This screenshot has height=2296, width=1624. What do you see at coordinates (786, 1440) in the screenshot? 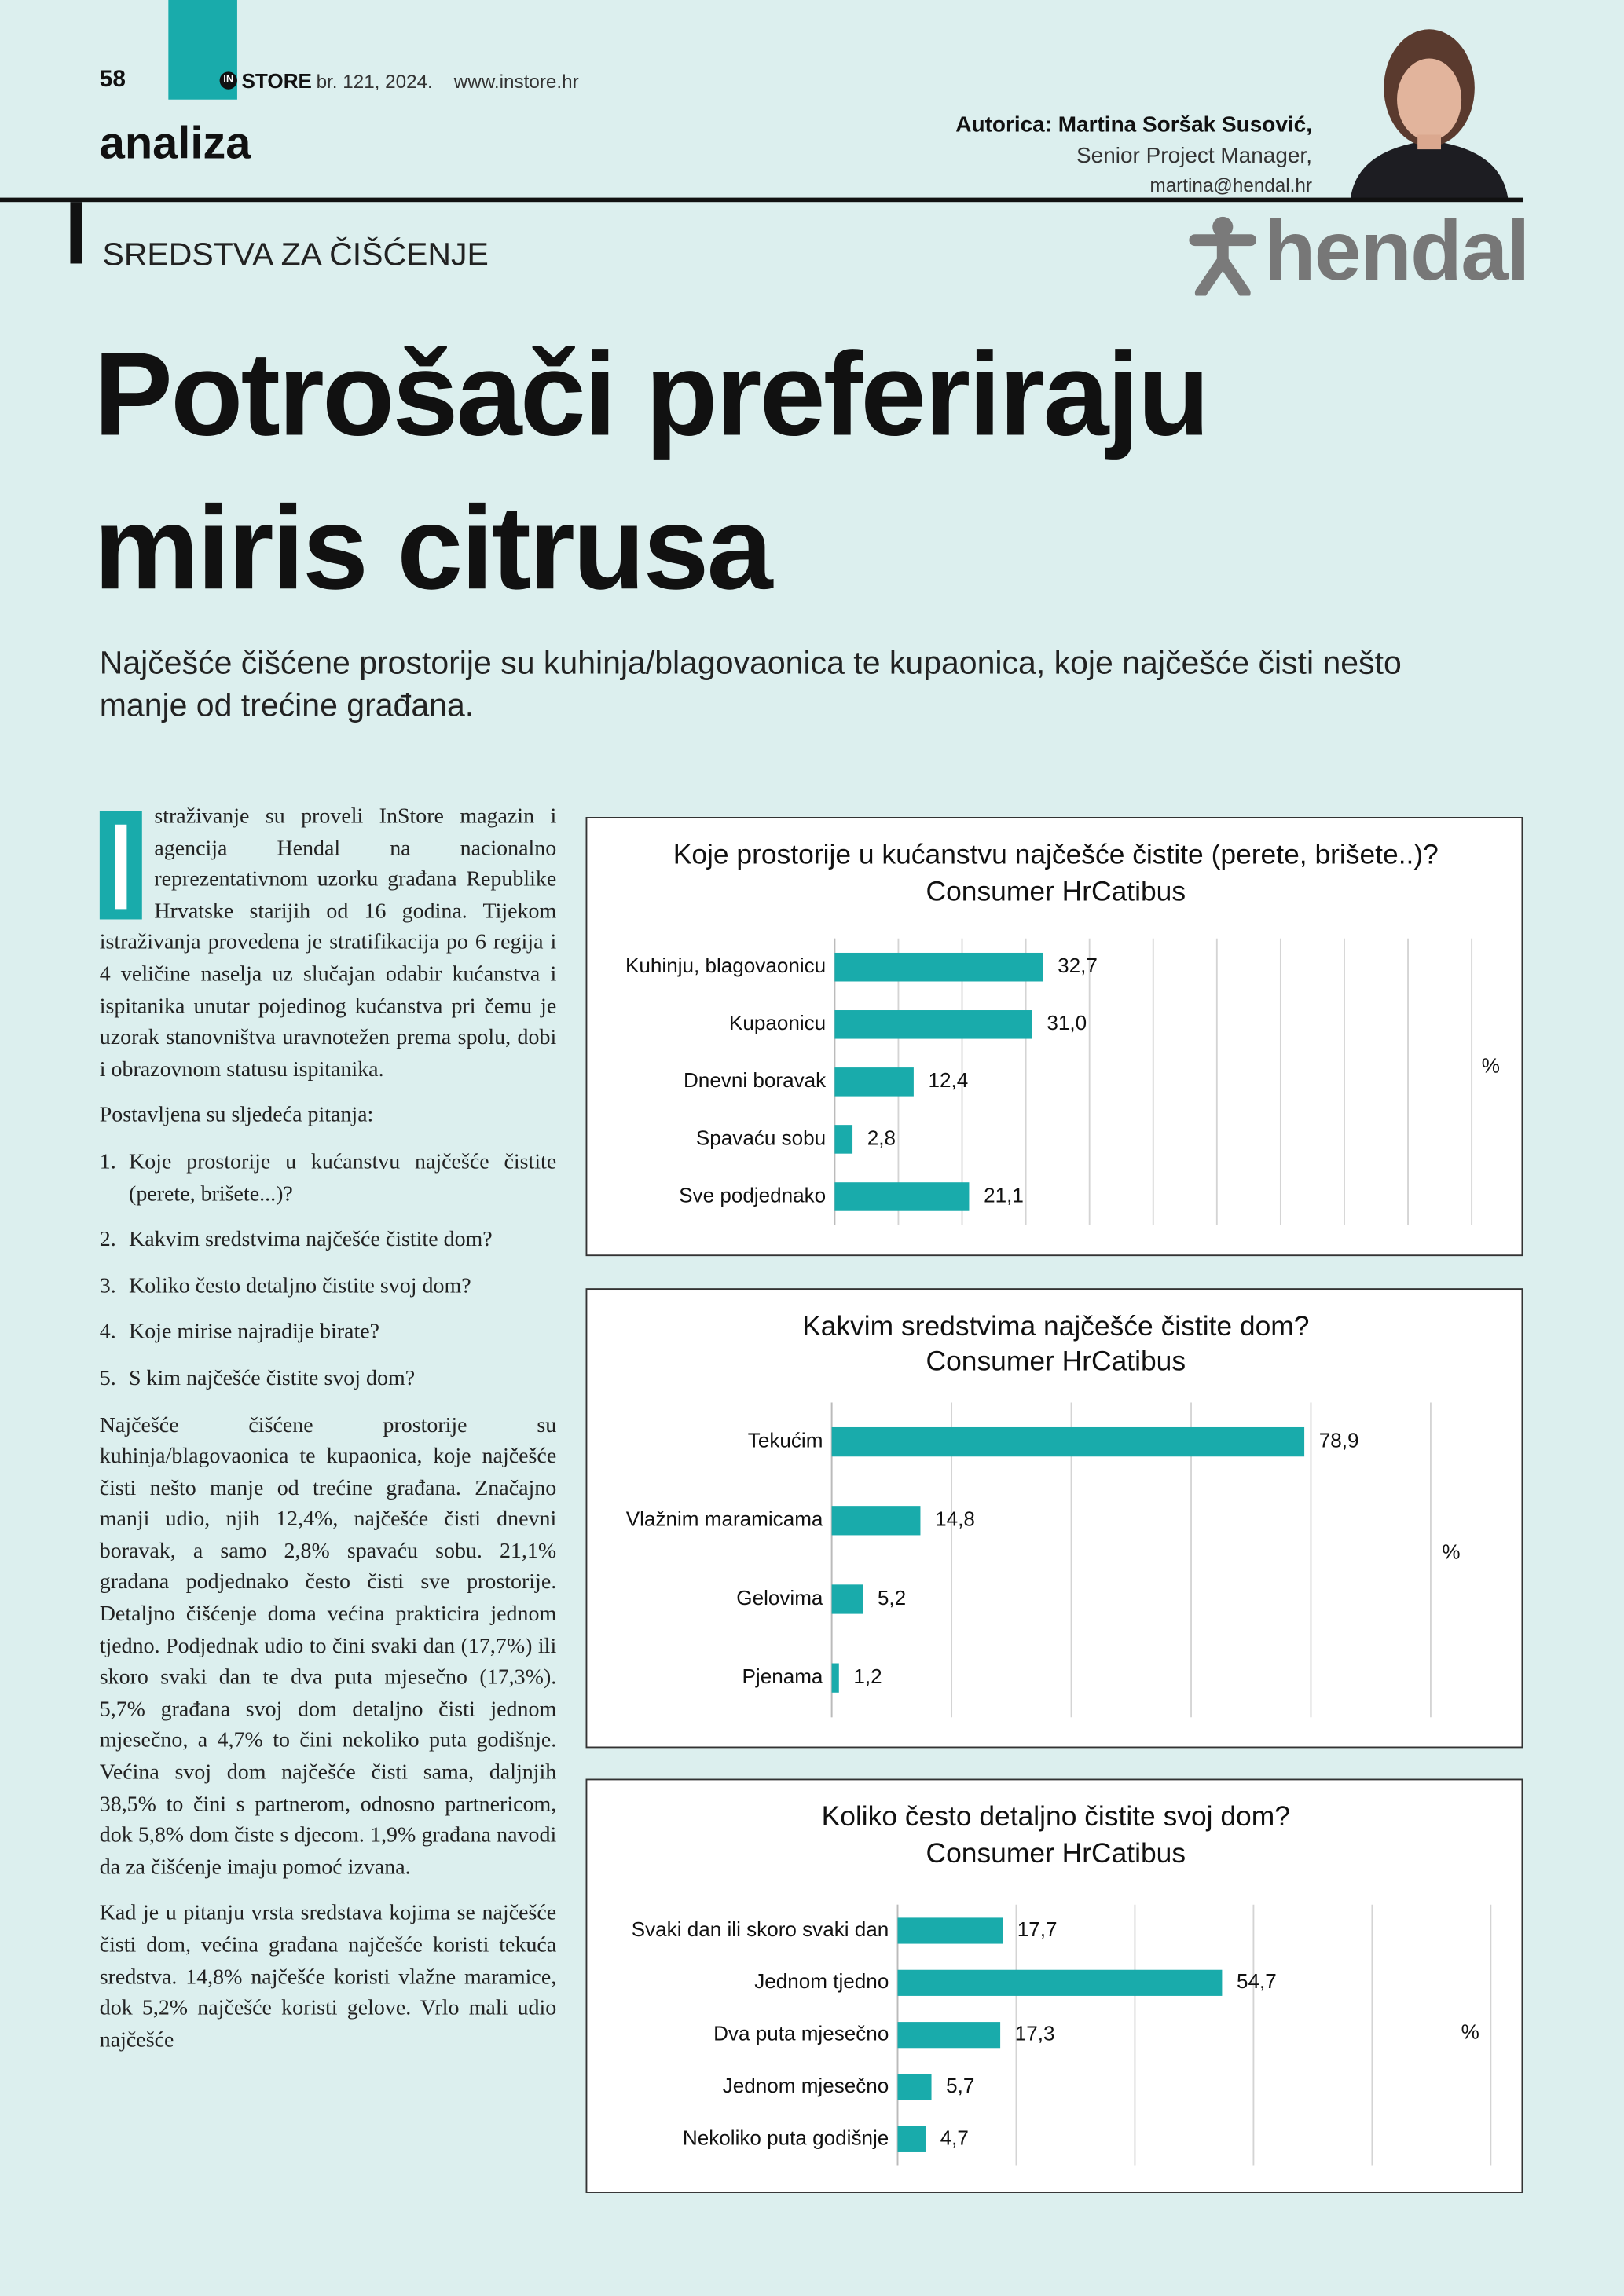
I see `category-label: Tekućim` at bounding box center [786, 1440].